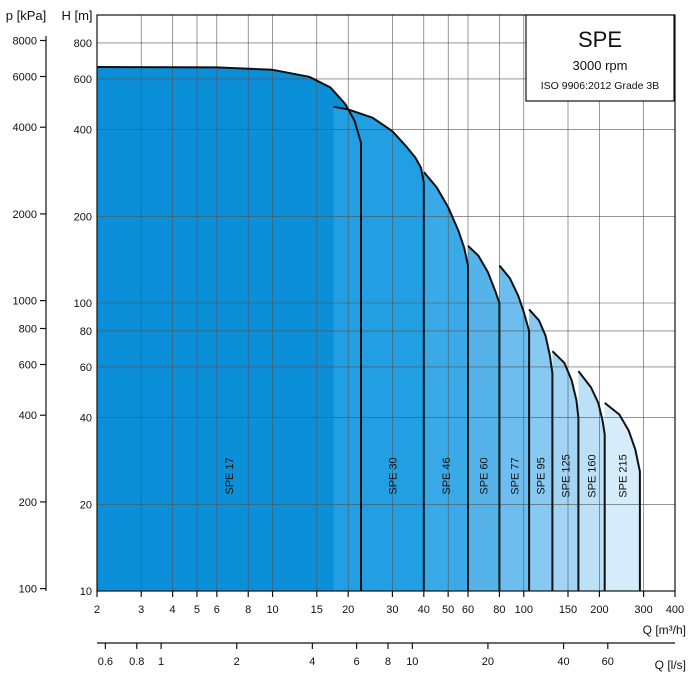 This screenshot has width=689, height=680. What do you see at coordinates (76, 15) in the screenshot?
I see `y-axis-title-h-symbol: H [m]` at bounding box center [76, 15].